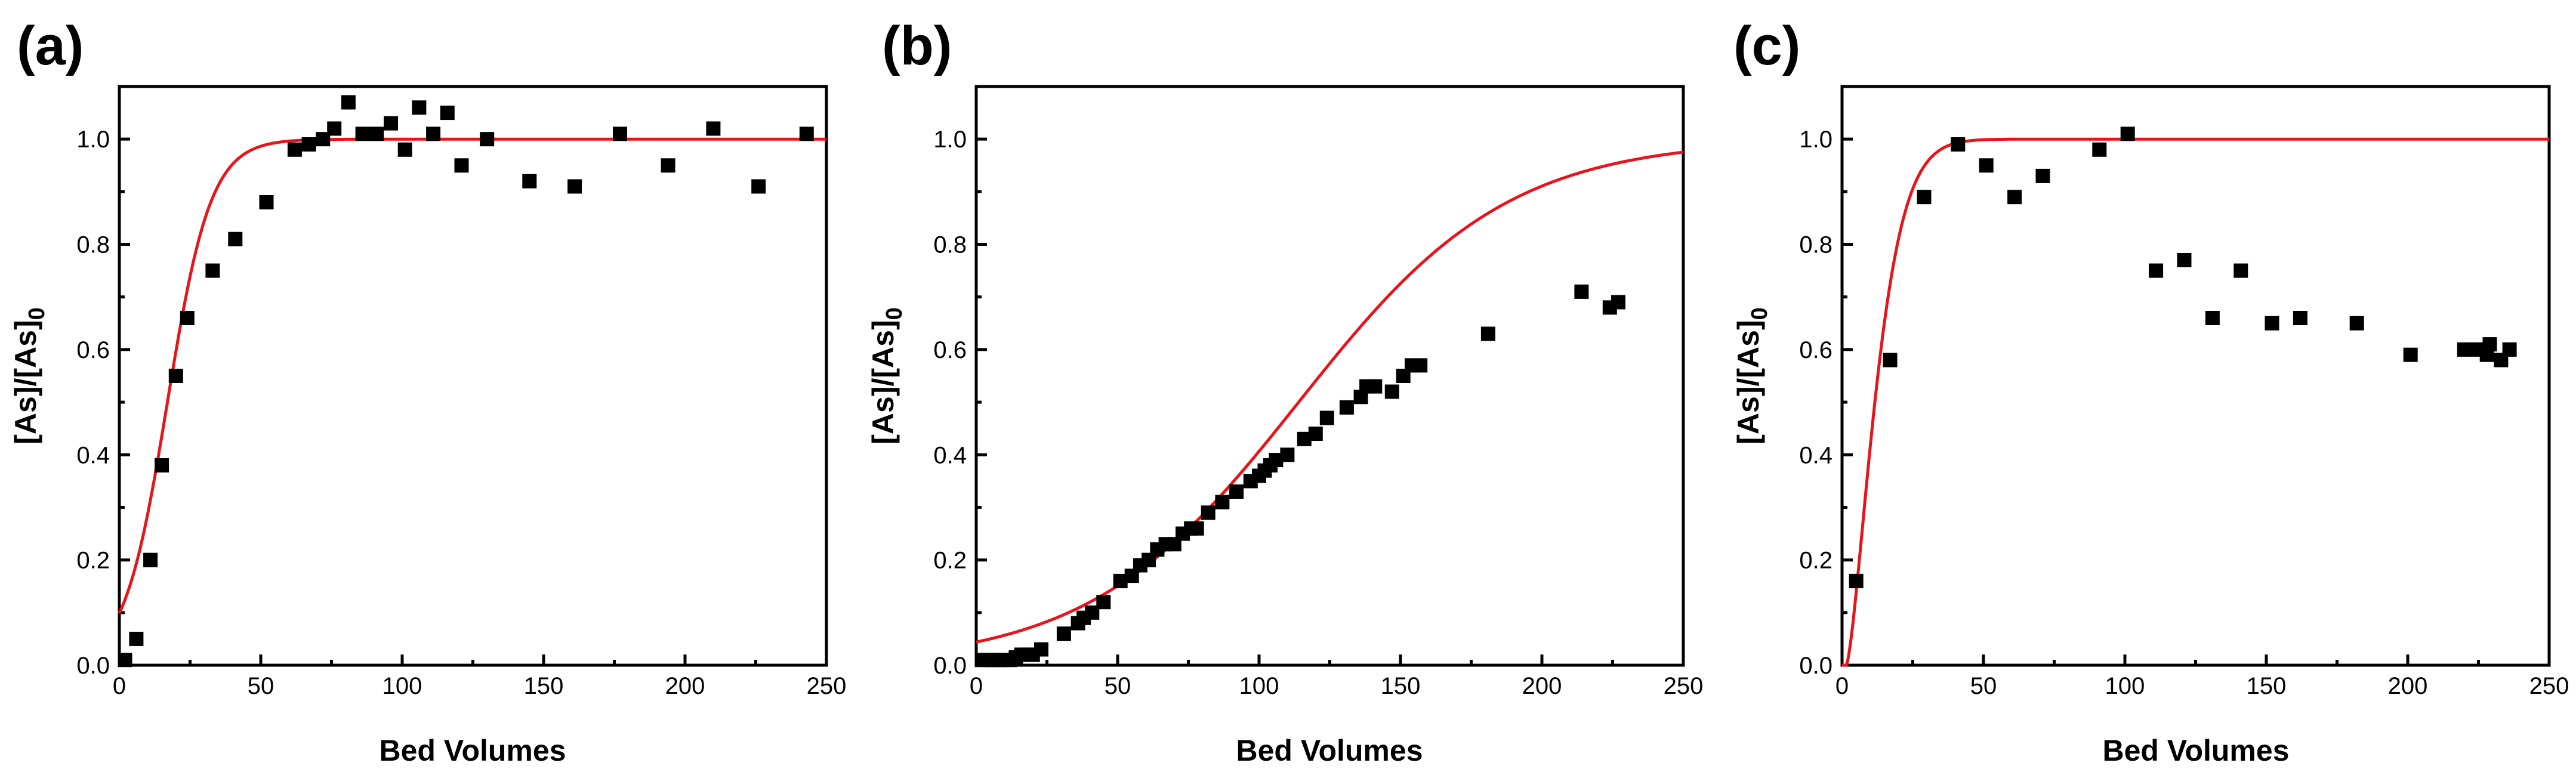 The image size is (2576, 775). Describe the element at coordinates (1300, 476) in the screenshot. I see `data-points` at that location.